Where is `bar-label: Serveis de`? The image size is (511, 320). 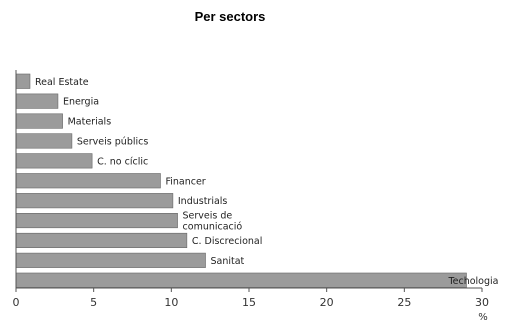
bar-label: Serveis de is located at coordinates (208, 216).